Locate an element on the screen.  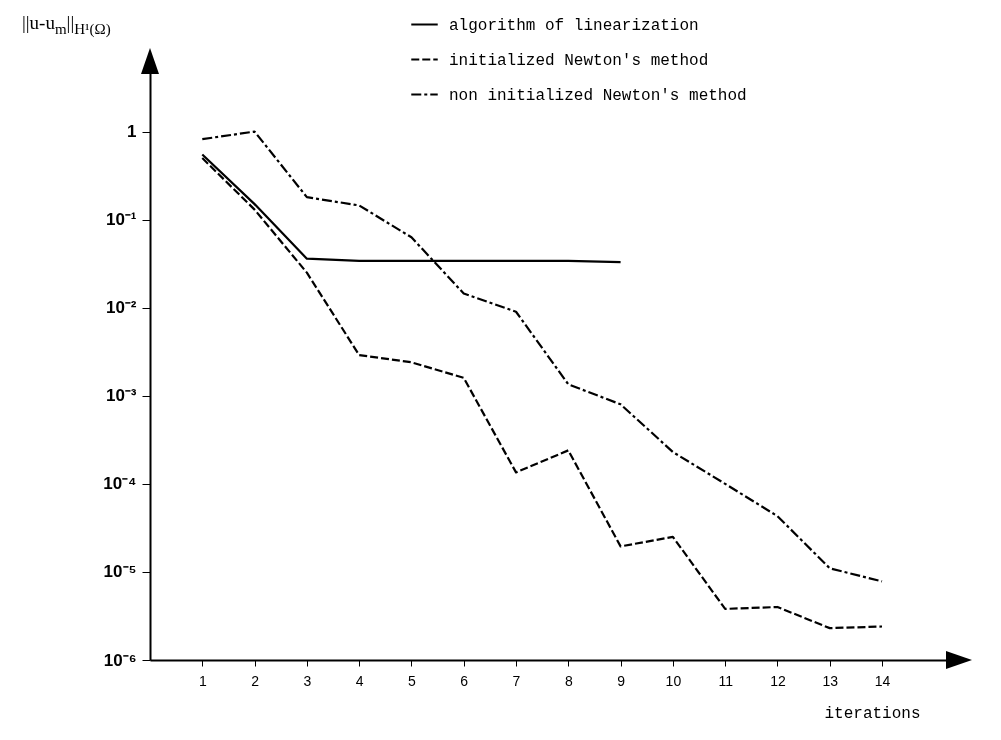
x-tick-label: 3 is located at coordinates (307, 680).